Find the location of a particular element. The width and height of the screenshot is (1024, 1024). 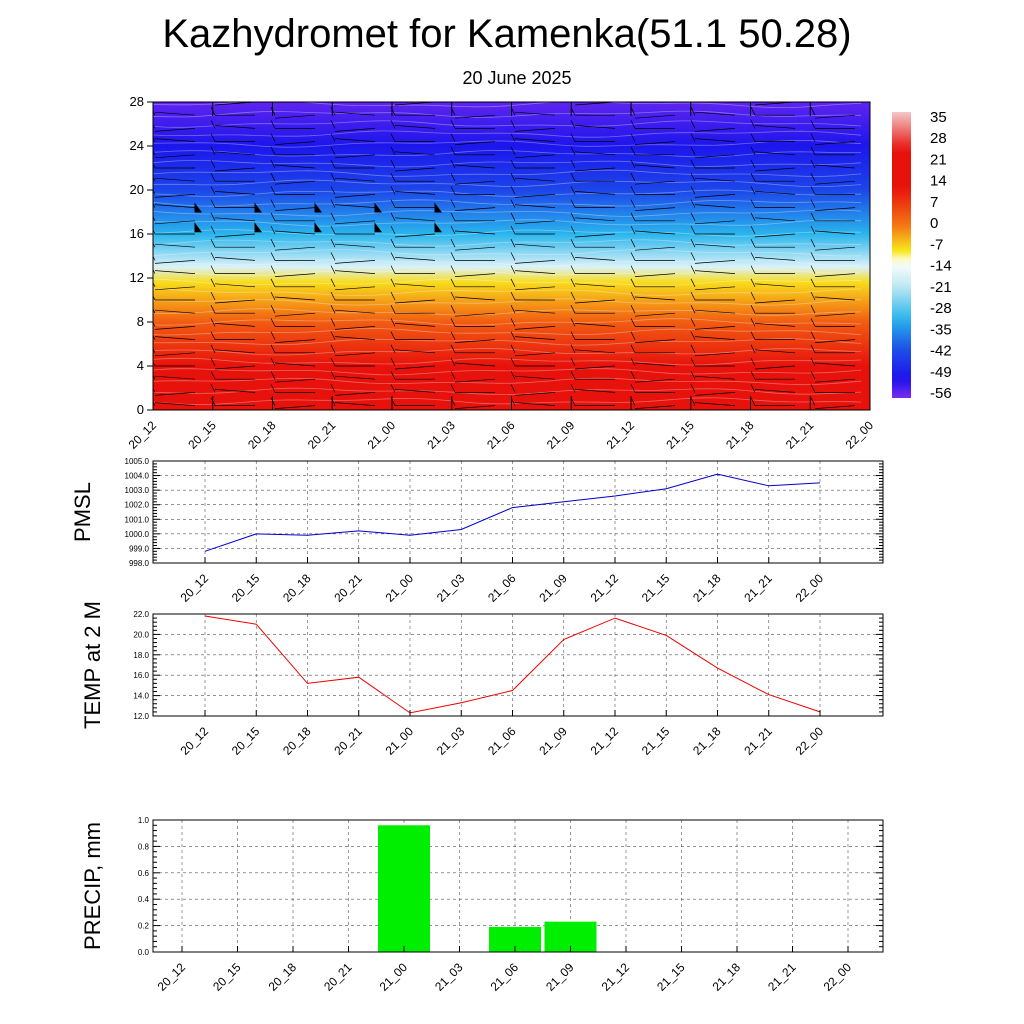

y-tick-label: 20 is located at coordinates (137, 189).